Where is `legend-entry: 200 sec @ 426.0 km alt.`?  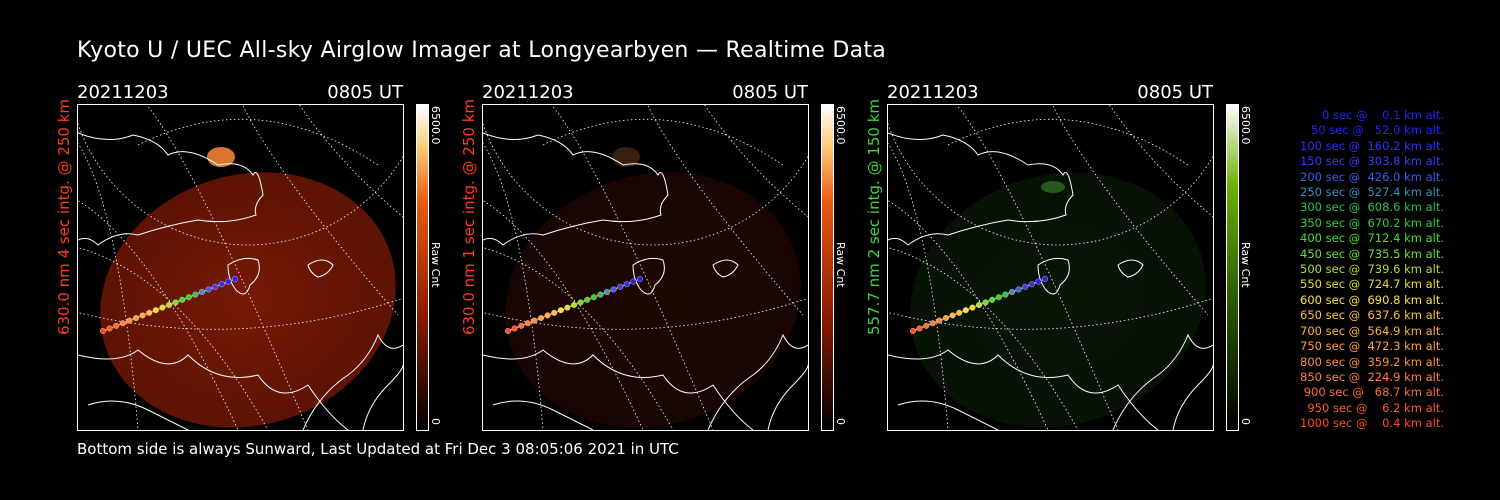
legend-entry: 200 sec @ 426.0 km alt. is located at coordinates (1372, 176).